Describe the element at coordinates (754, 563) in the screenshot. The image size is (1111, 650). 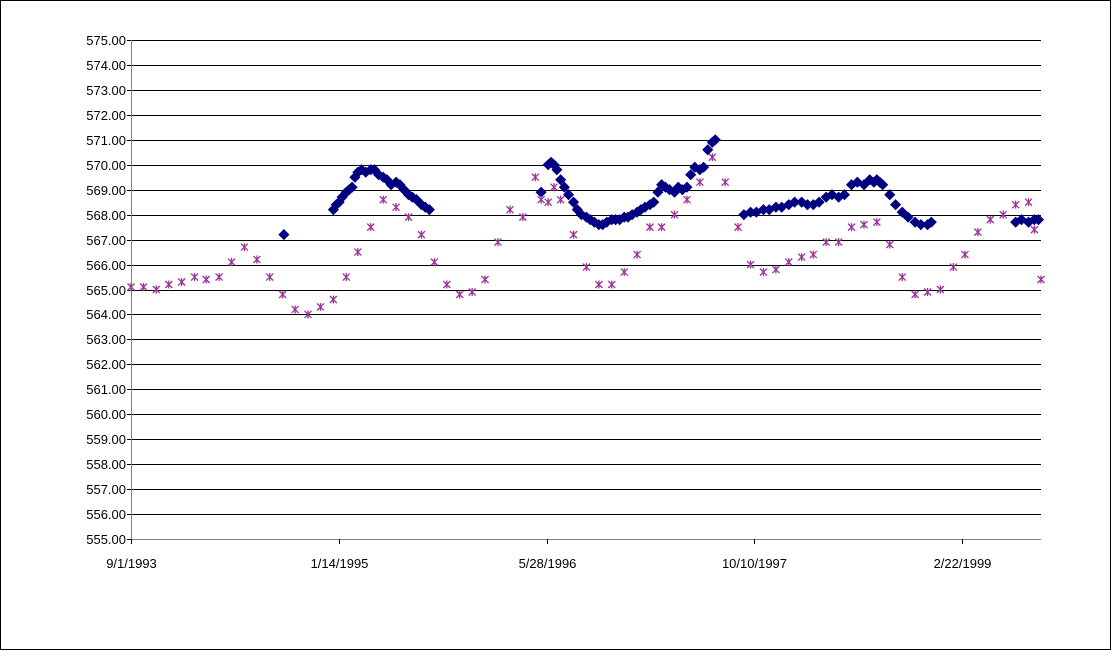
I see `x-tick-label: 10/10/1997` at that location.